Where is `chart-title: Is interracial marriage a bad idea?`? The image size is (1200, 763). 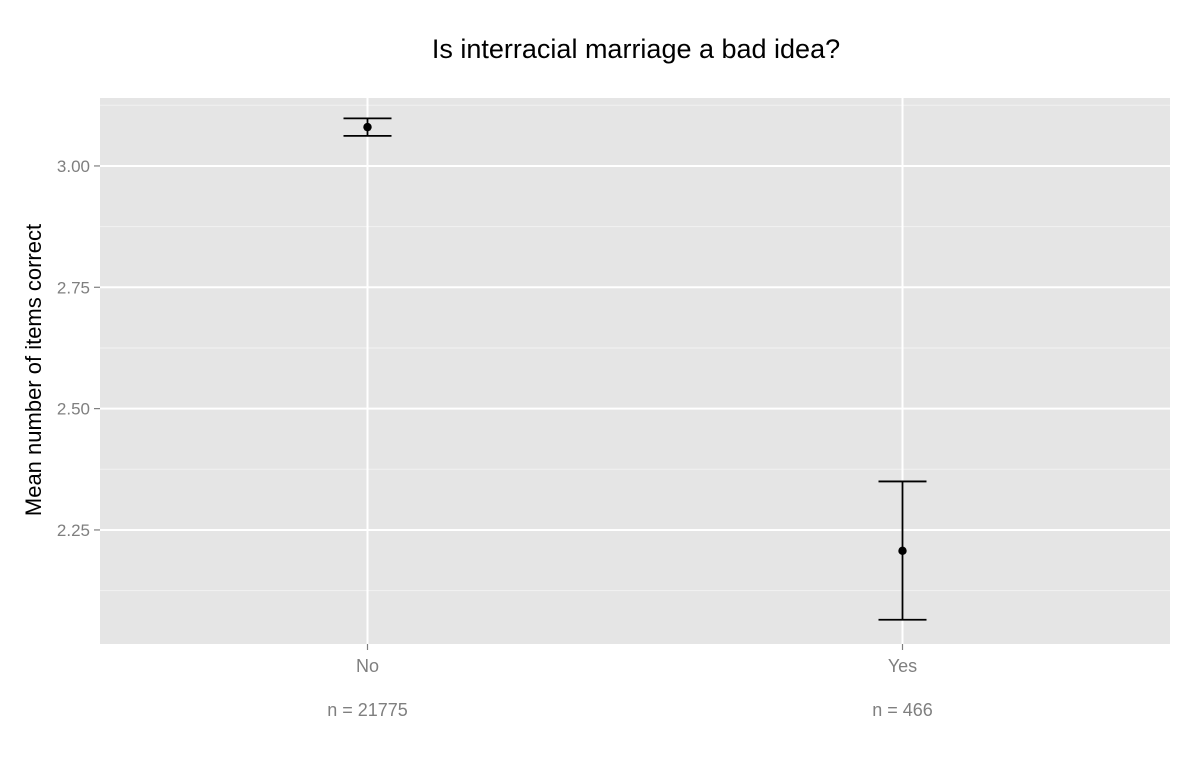
chart-title: Is interracial marriage a bad idea? is located at coordinates (636, 49).